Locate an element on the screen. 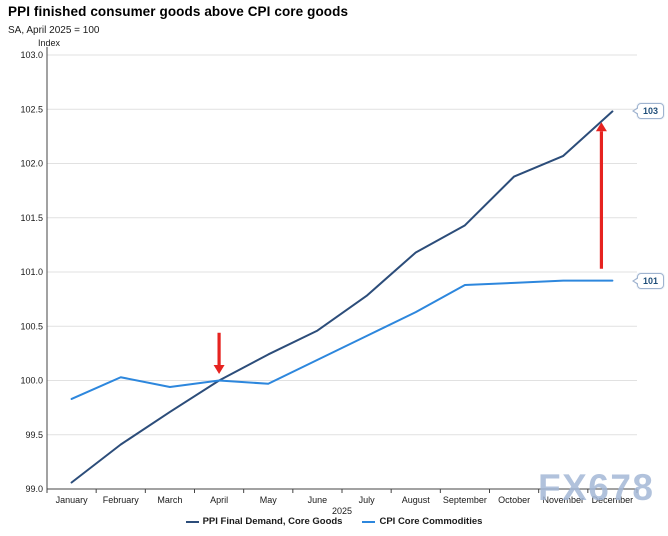  x-tick-label: October is located at coordinates (514, 500).